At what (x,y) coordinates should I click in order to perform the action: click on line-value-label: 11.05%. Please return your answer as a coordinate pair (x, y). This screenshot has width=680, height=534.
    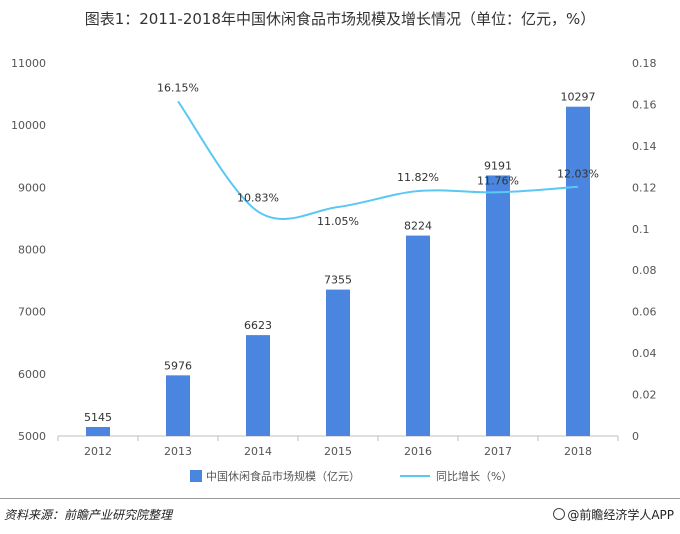
    Looking at the image, I should click on (338, 221).